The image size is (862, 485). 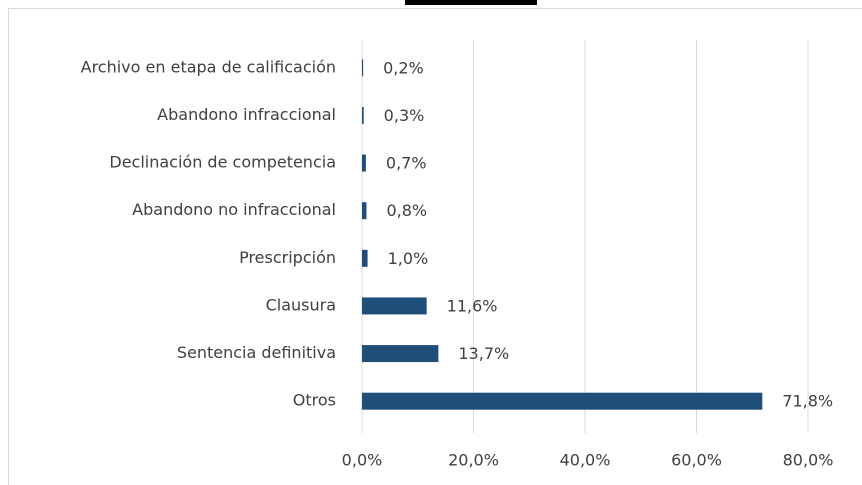 I want to click on data-label: 0,8%, so click(x=406, y=210).